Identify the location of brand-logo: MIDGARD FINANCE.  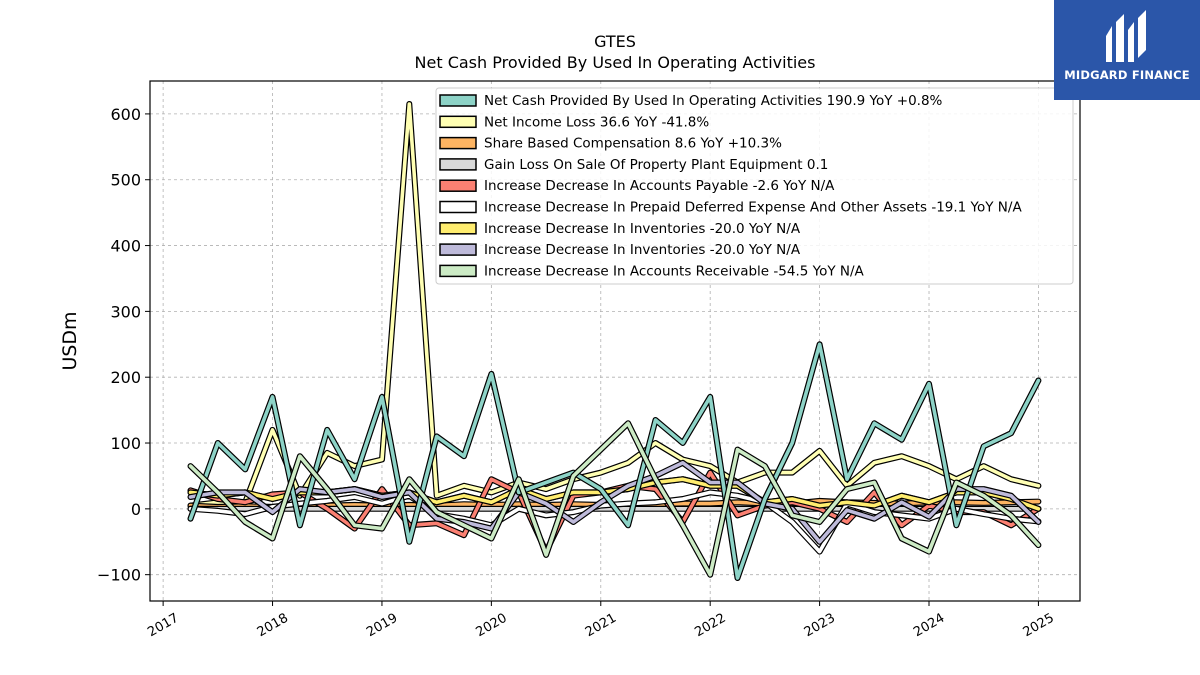
(1127, 50).